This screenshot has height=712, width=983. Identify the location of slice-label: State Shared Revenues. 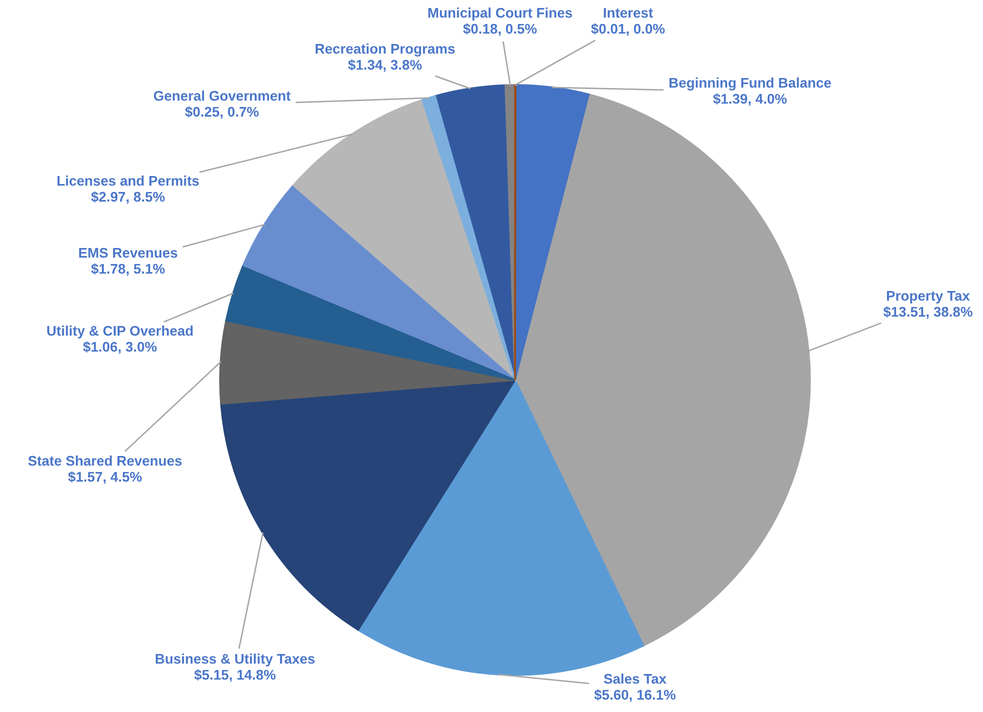
(105, 461).